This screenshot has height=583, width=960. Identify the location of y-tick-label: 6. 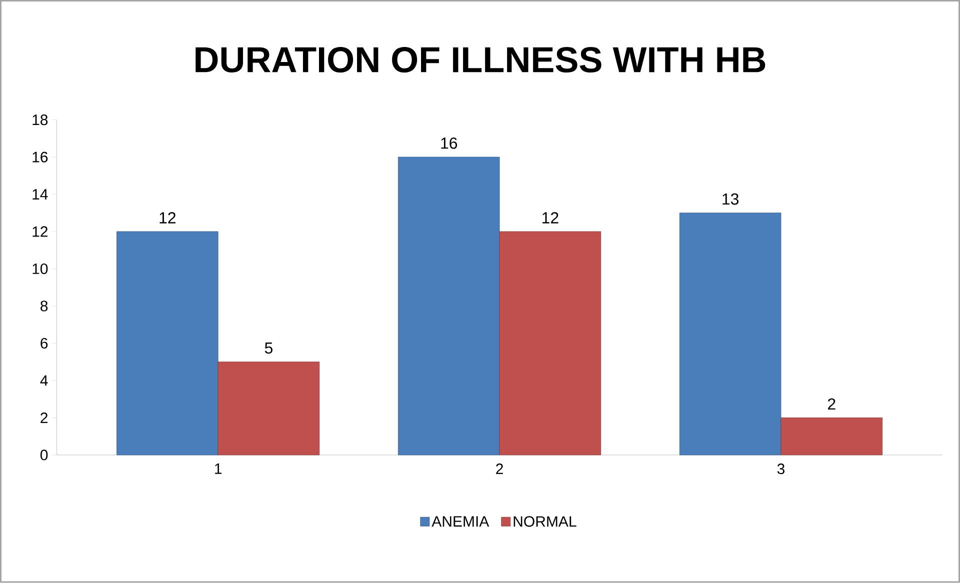
(44, 343).